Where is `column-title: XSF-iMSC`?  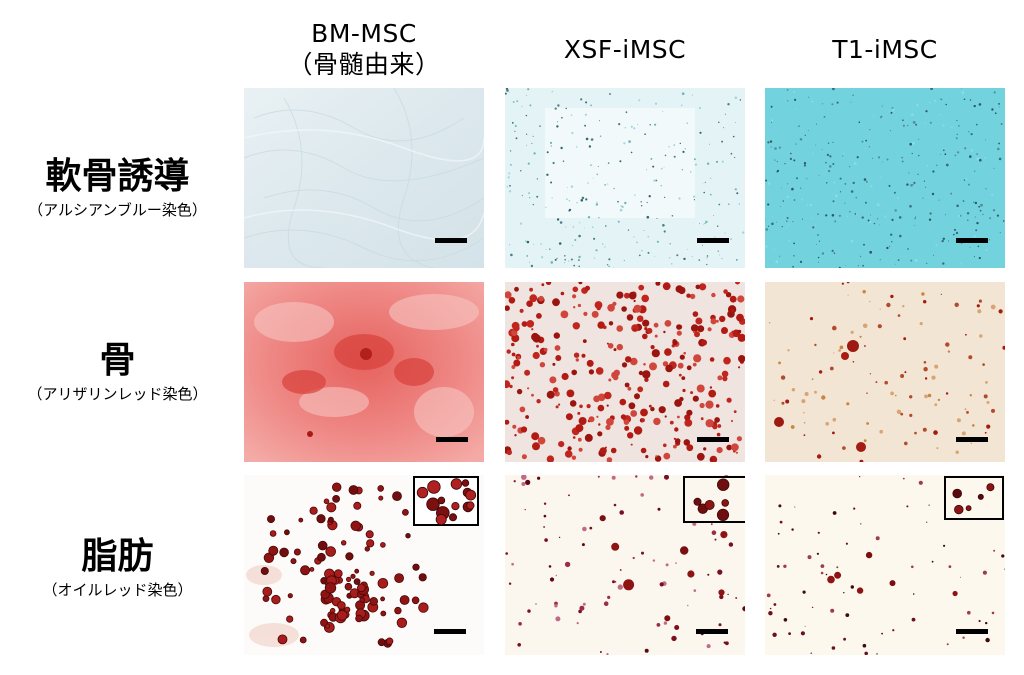 column-title: XSF-iMSC is located at coordinates (625, 49).